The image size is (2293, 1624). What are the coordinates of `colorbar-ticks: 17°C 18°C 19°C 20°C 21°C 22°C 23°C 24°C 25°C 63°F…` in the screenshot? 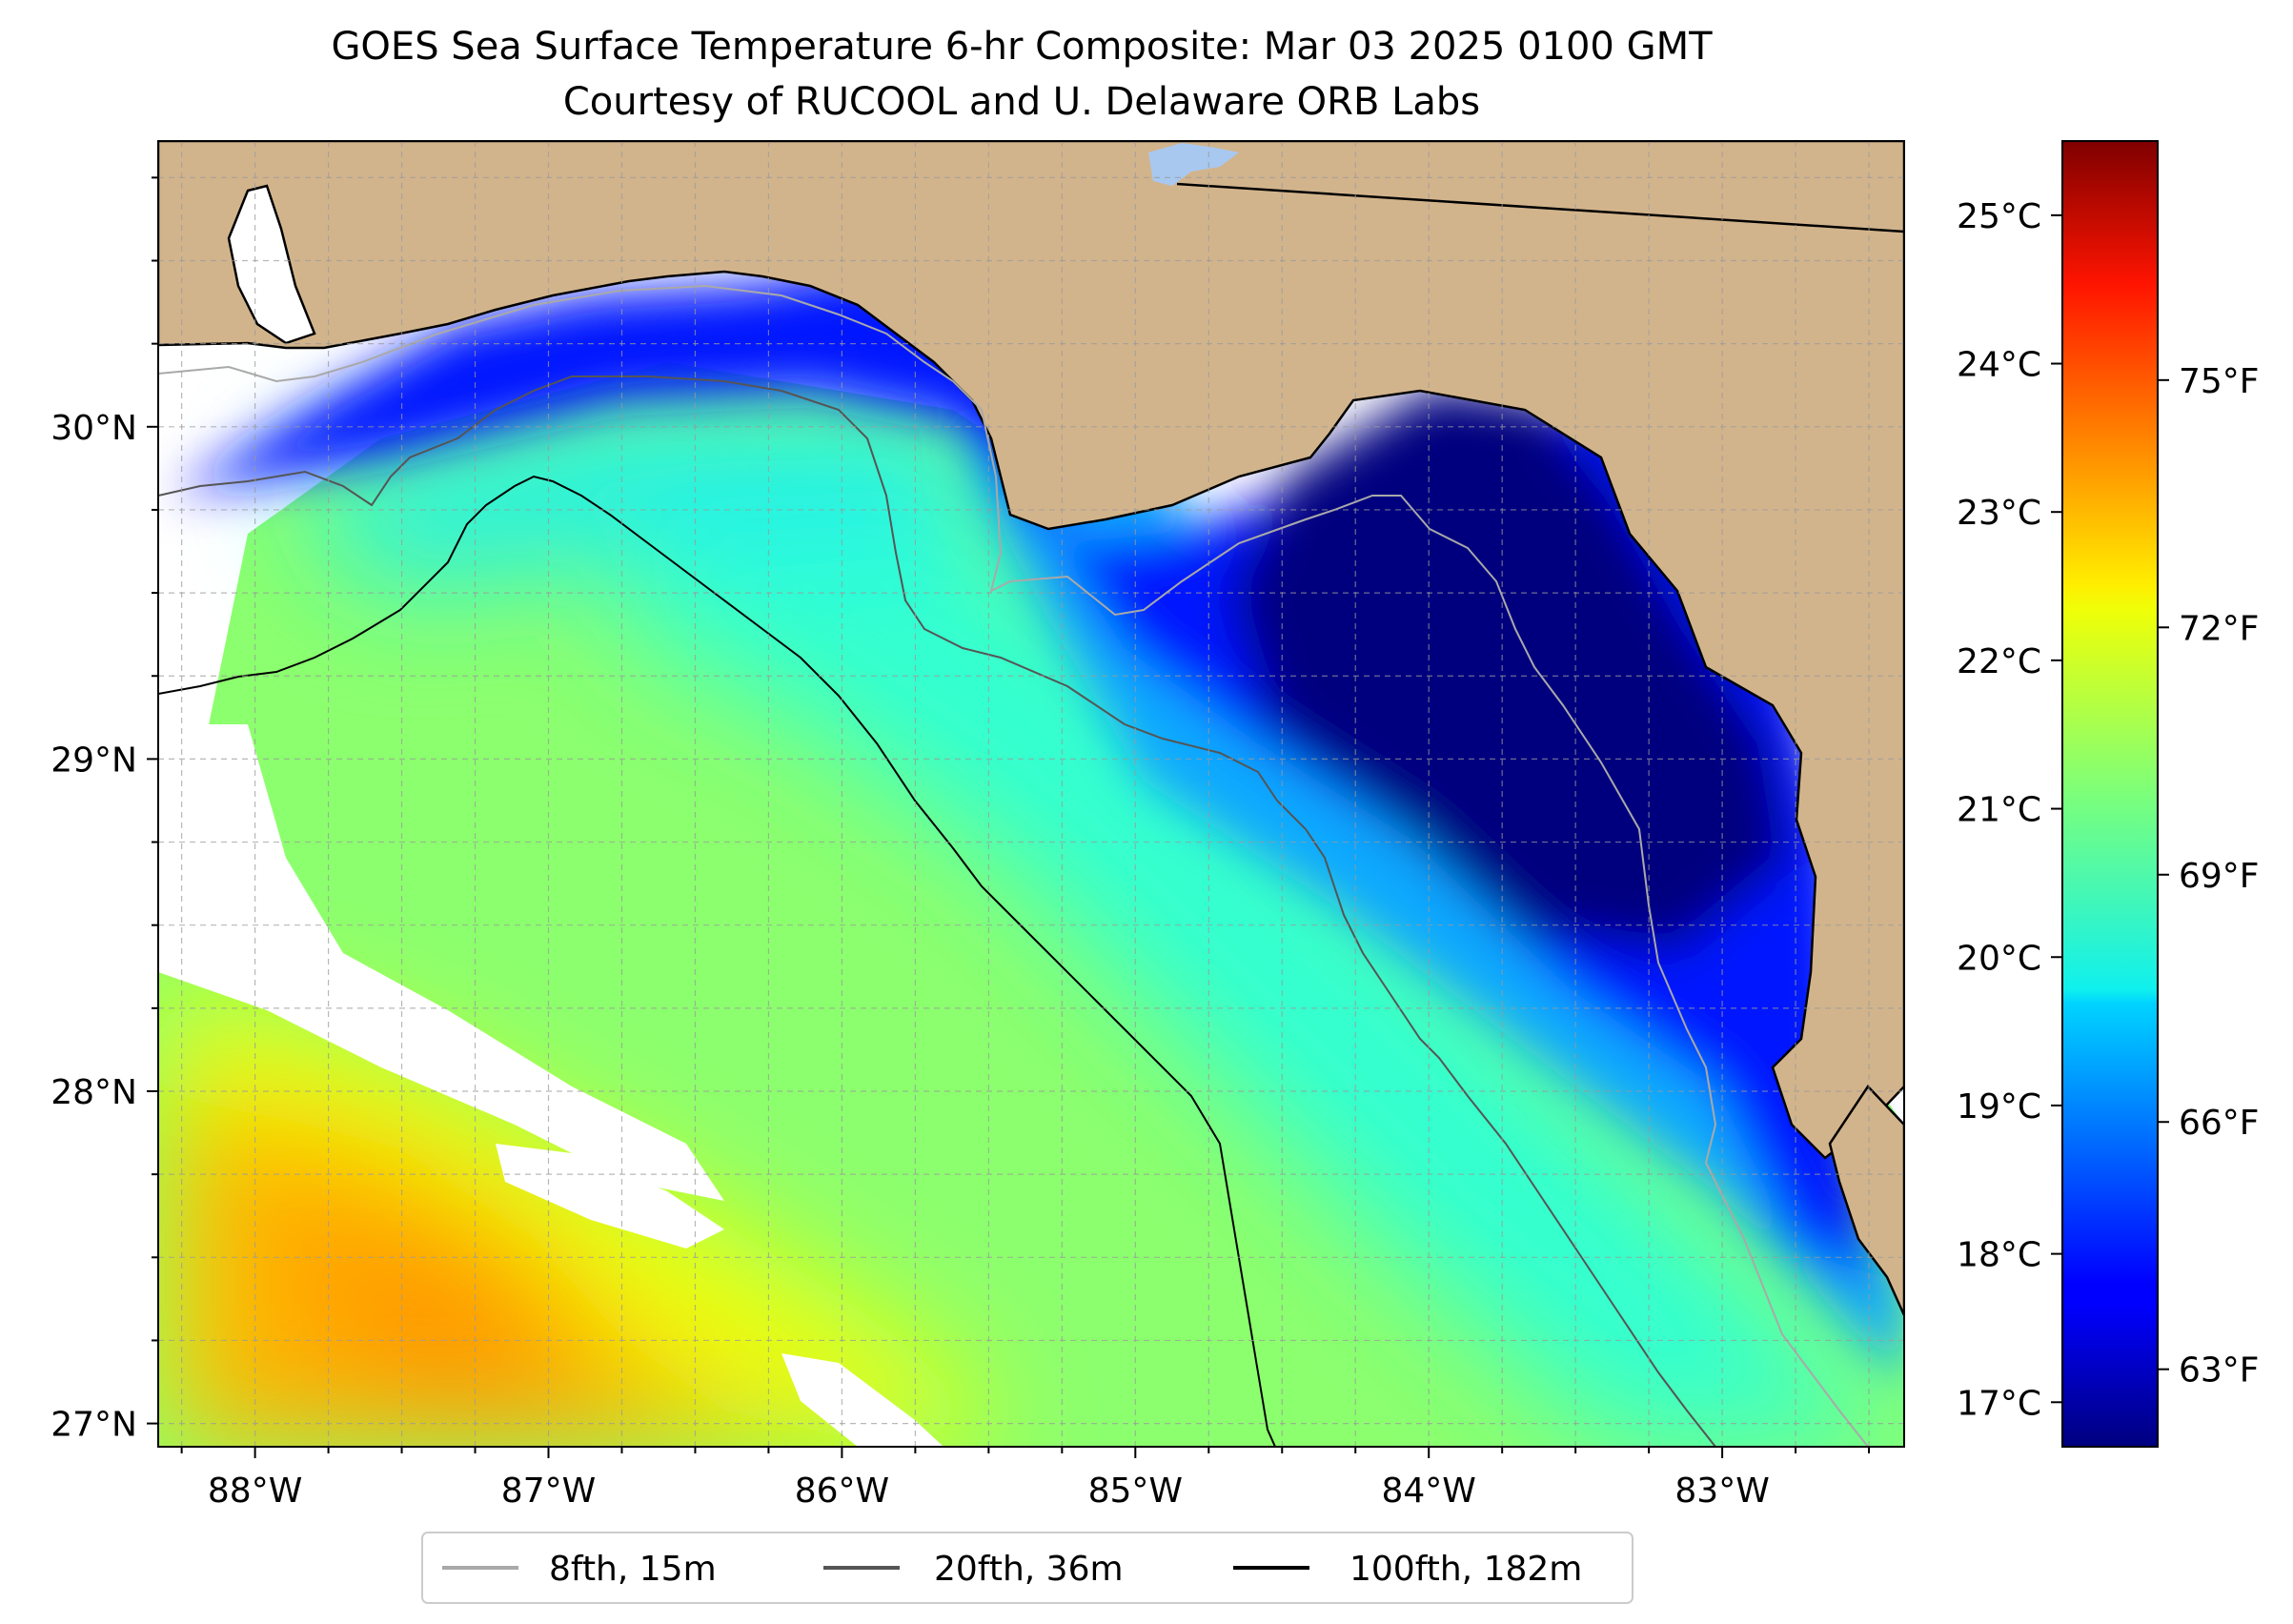 It's located at (2108, 810).